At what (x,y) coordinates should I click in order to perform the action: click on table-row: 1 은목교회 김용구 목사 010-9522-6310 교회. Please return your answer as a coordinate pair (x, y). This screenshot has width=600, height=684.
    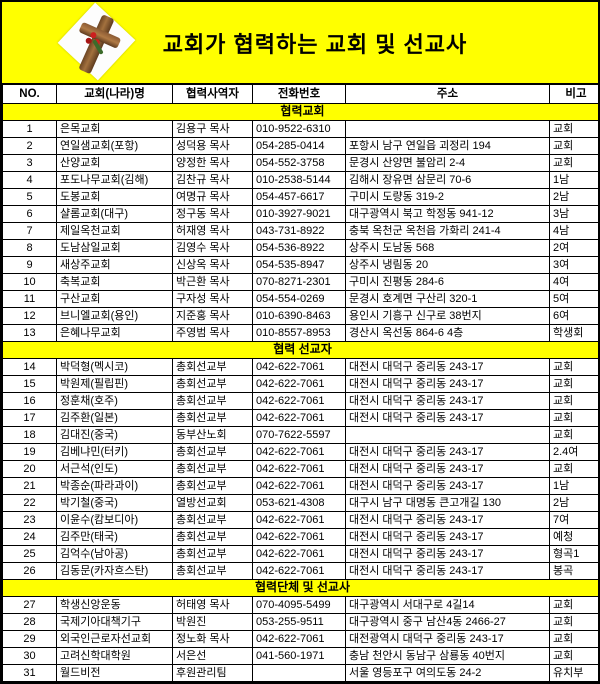
    Looking at the image, I should click on (300, 129).